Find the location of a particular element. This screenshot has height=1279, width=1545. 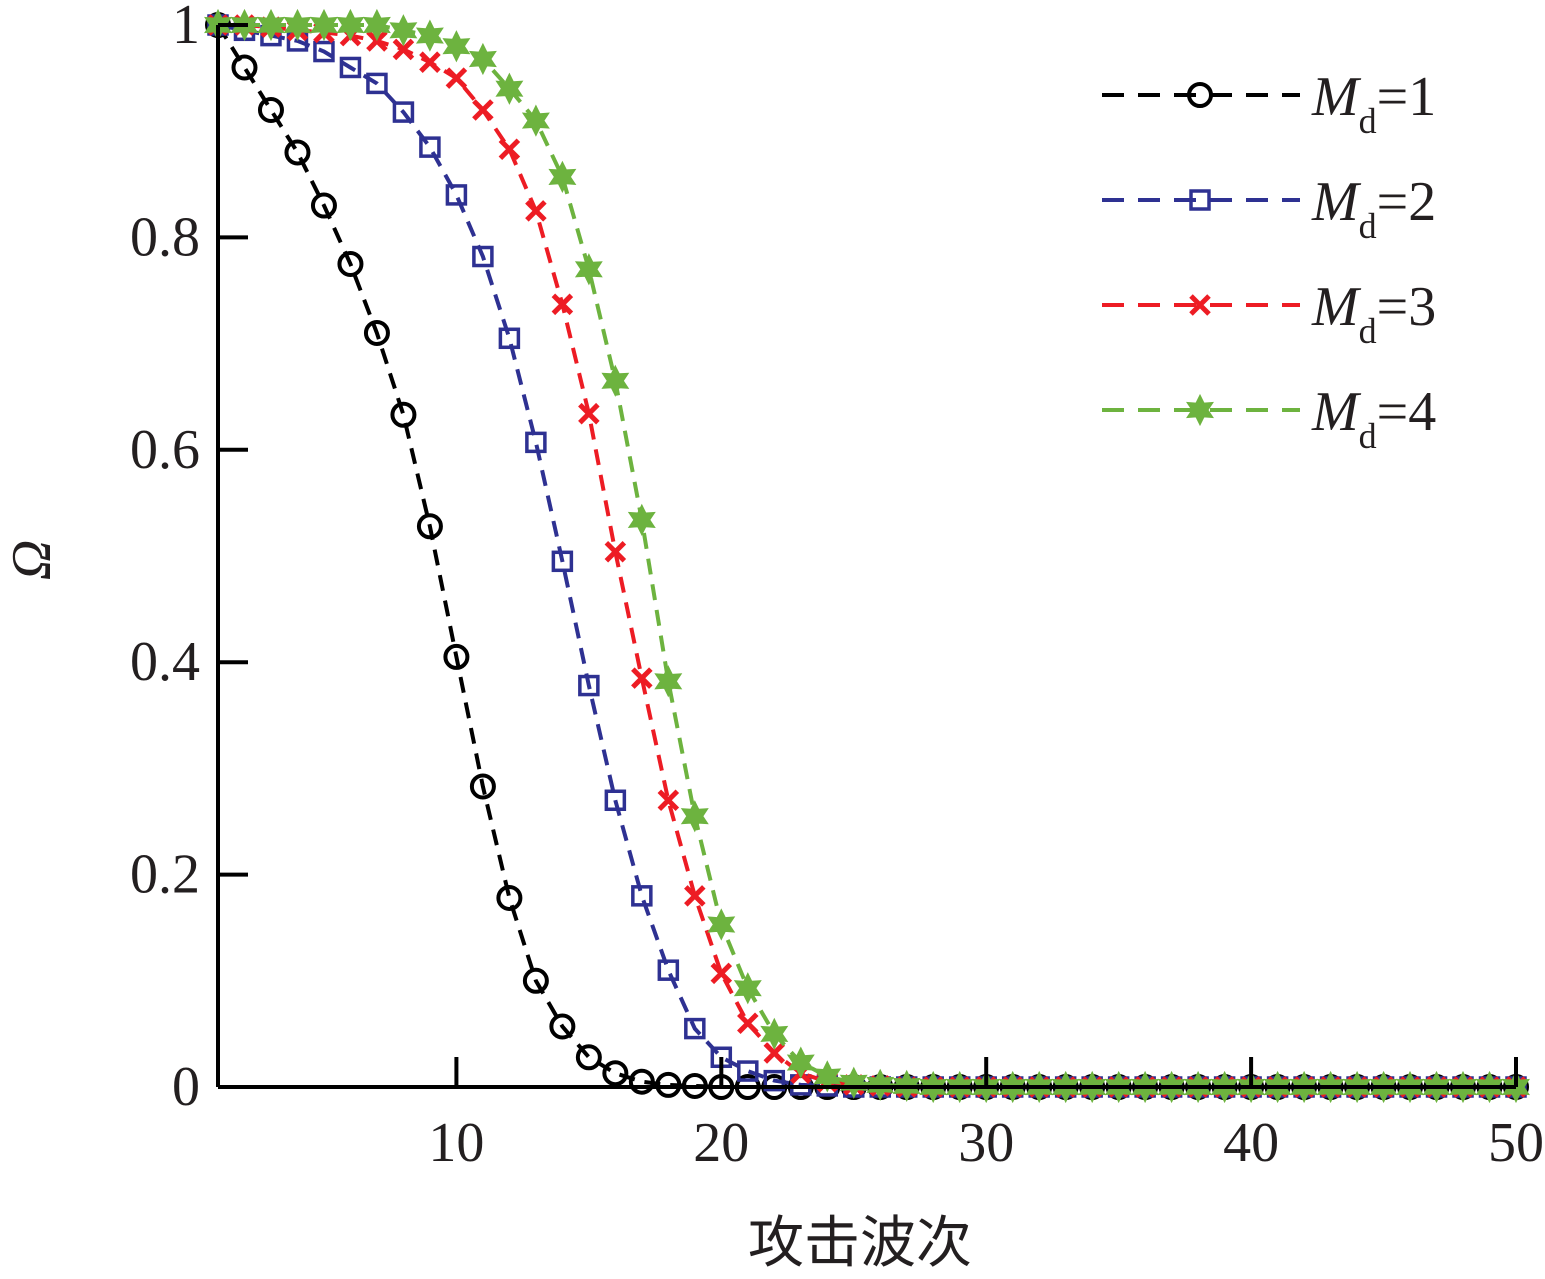

y-tick-label: 0.8 is located at coordinates (165, 237).